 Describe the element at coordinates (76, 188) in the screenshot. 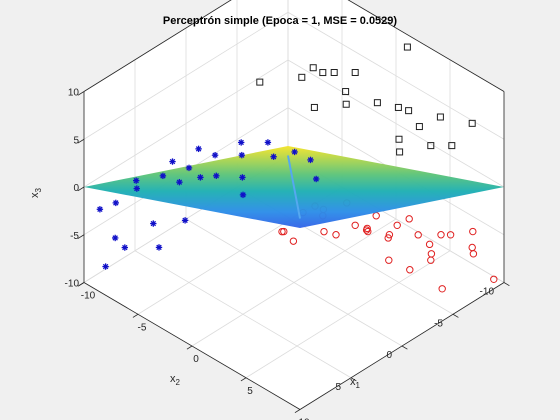

I see `z-tick-label: 0` at that location.